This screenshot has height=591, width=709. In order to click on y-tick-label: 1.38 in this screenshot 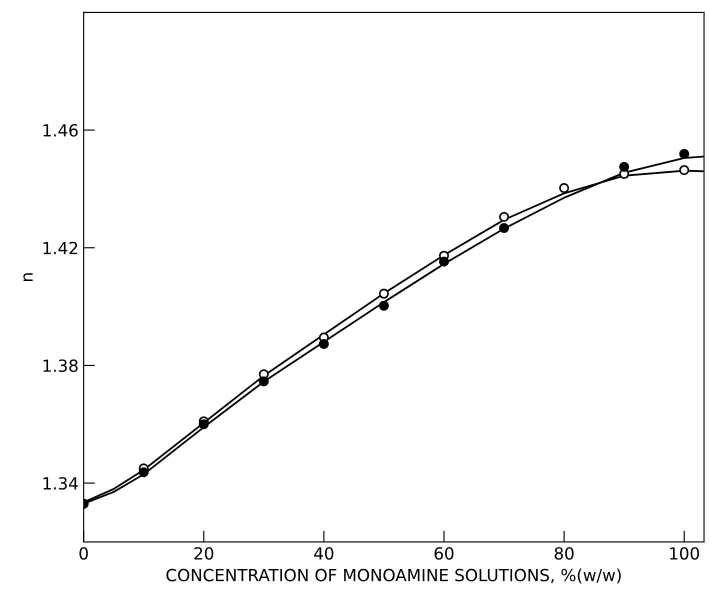, I will do `click(61, 365)`.